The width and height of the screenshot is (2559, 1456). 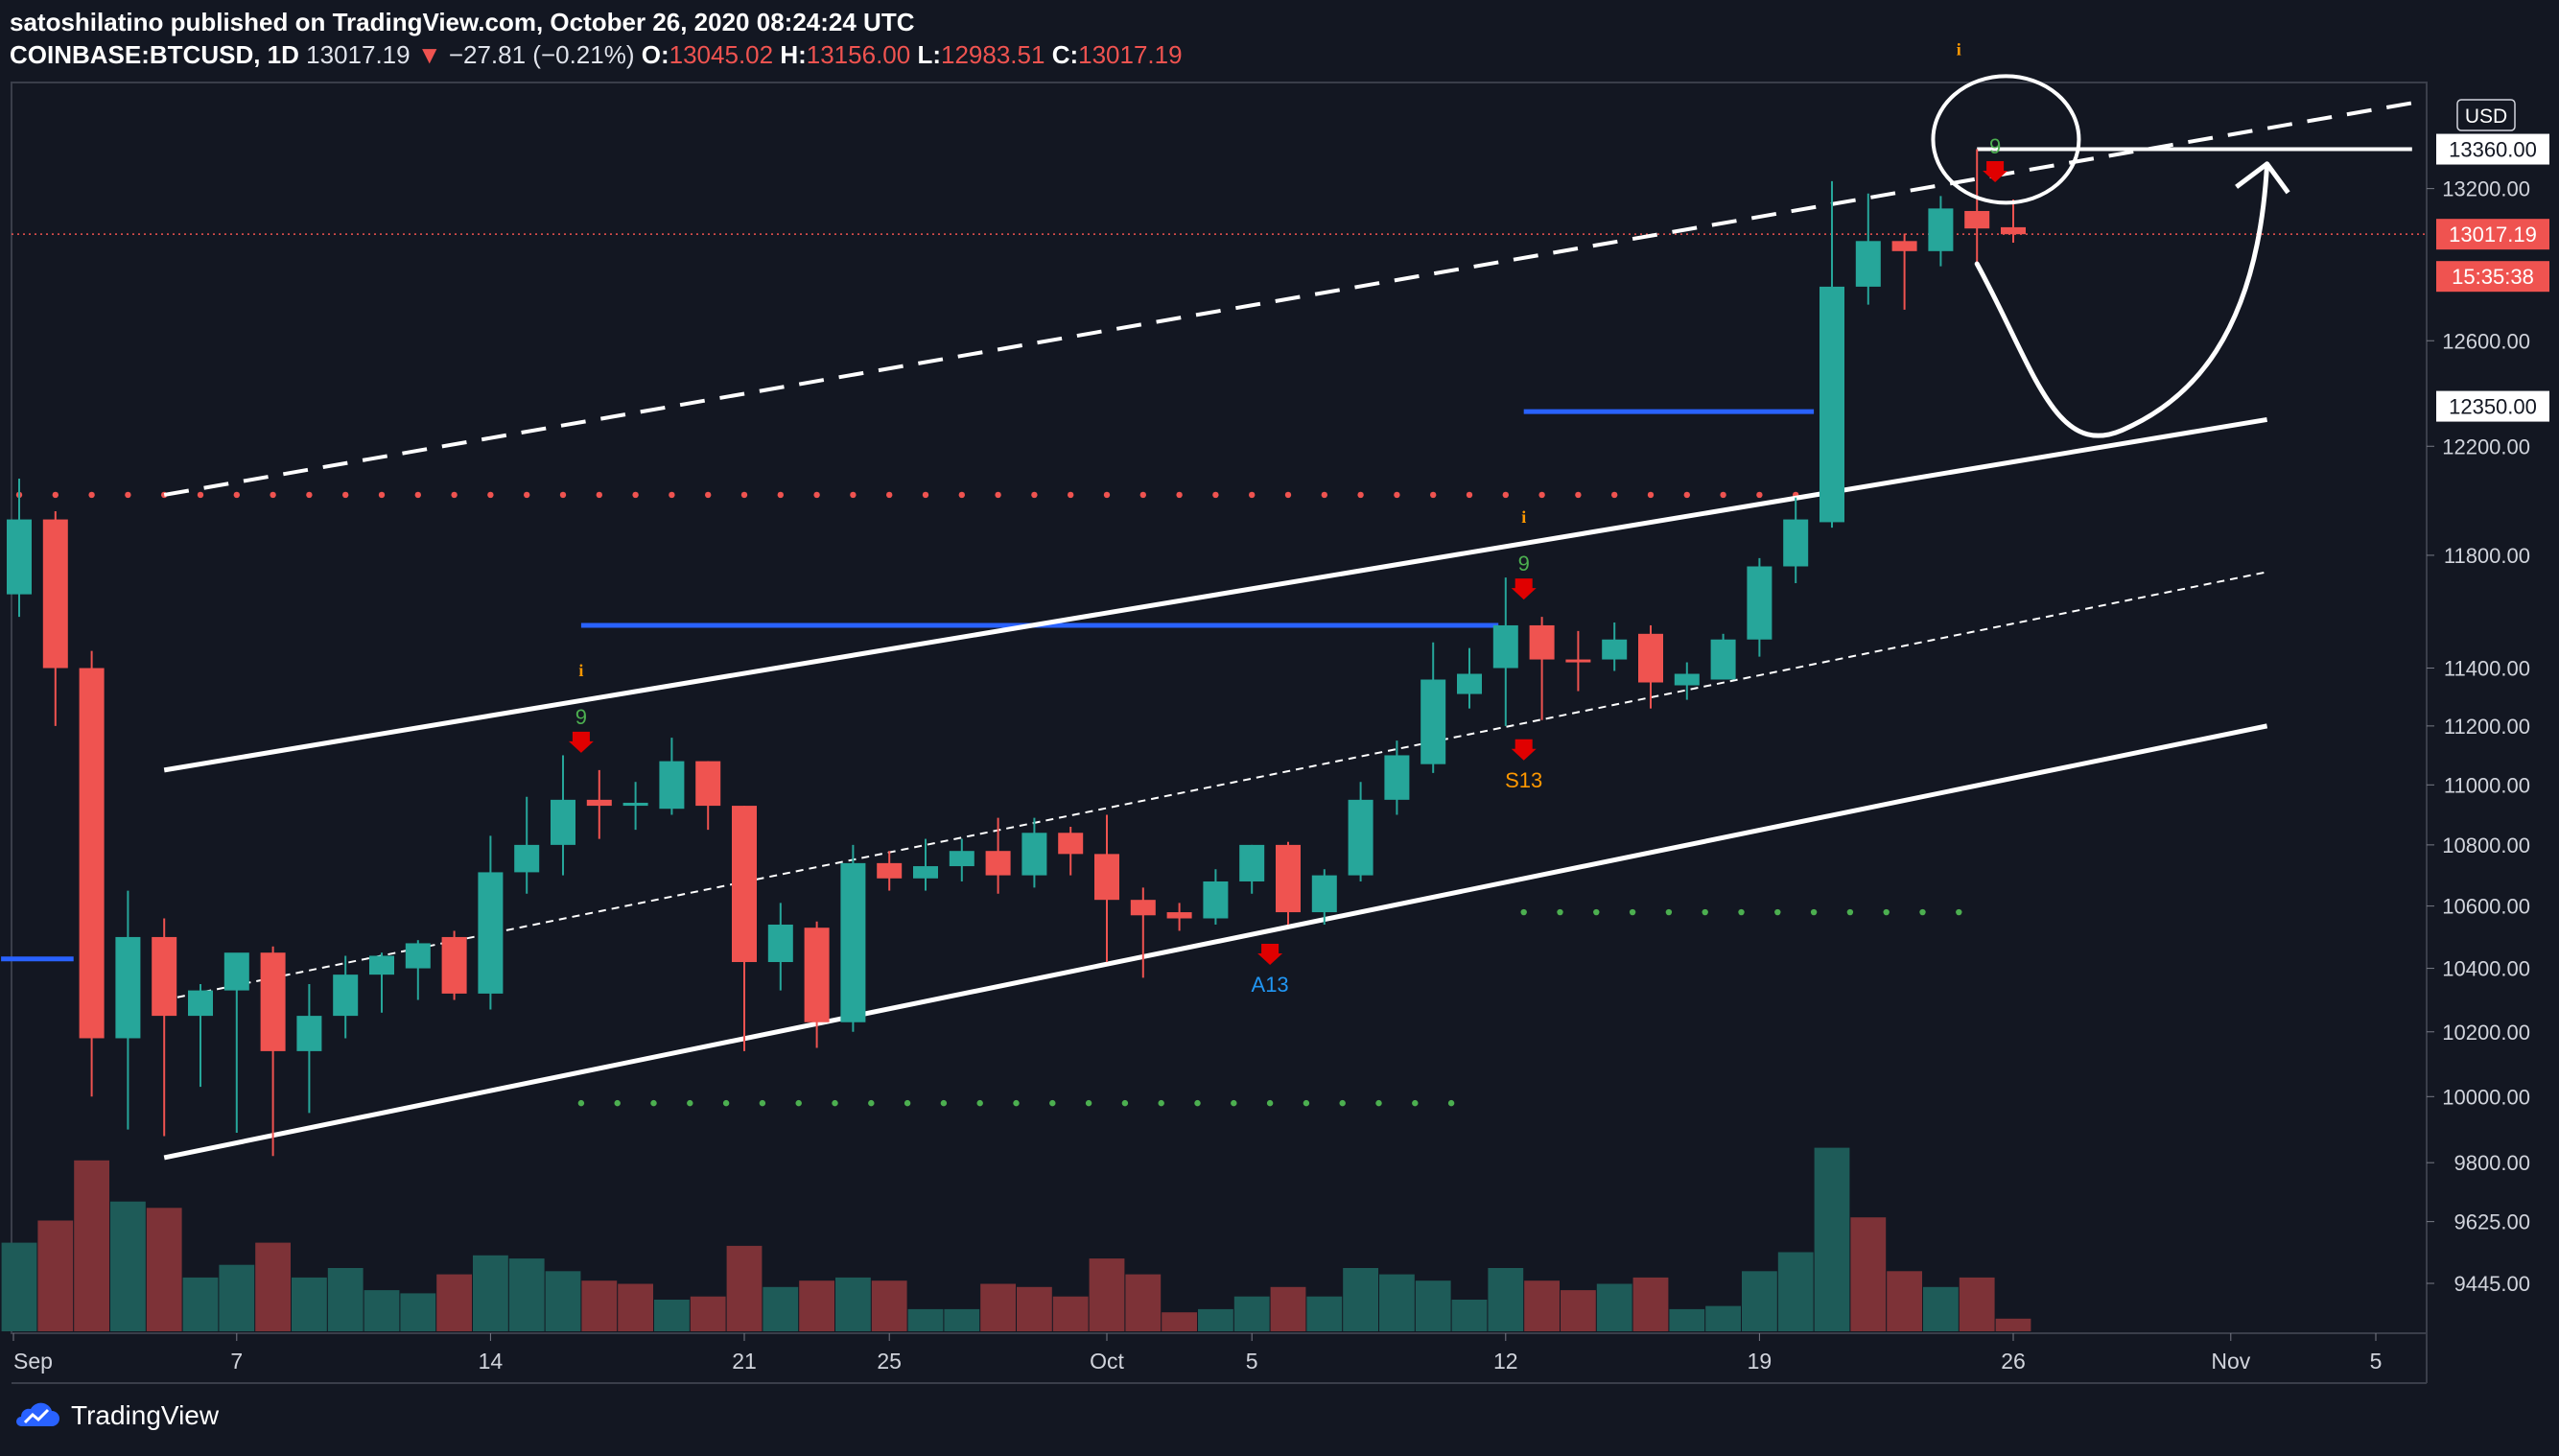 I want to click on price-tick-label: 9800.00, so click(x=2491, y=1163).